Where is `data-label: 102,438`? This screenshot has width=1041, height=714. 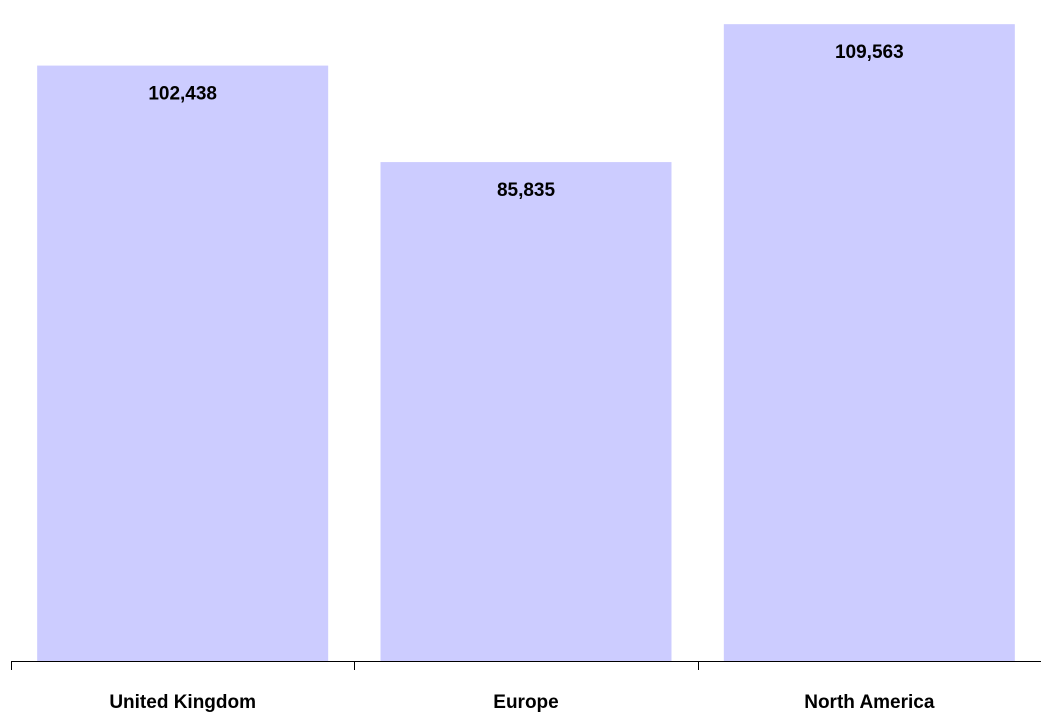
data-label: 102,438 is located at coordinates (182, 94).